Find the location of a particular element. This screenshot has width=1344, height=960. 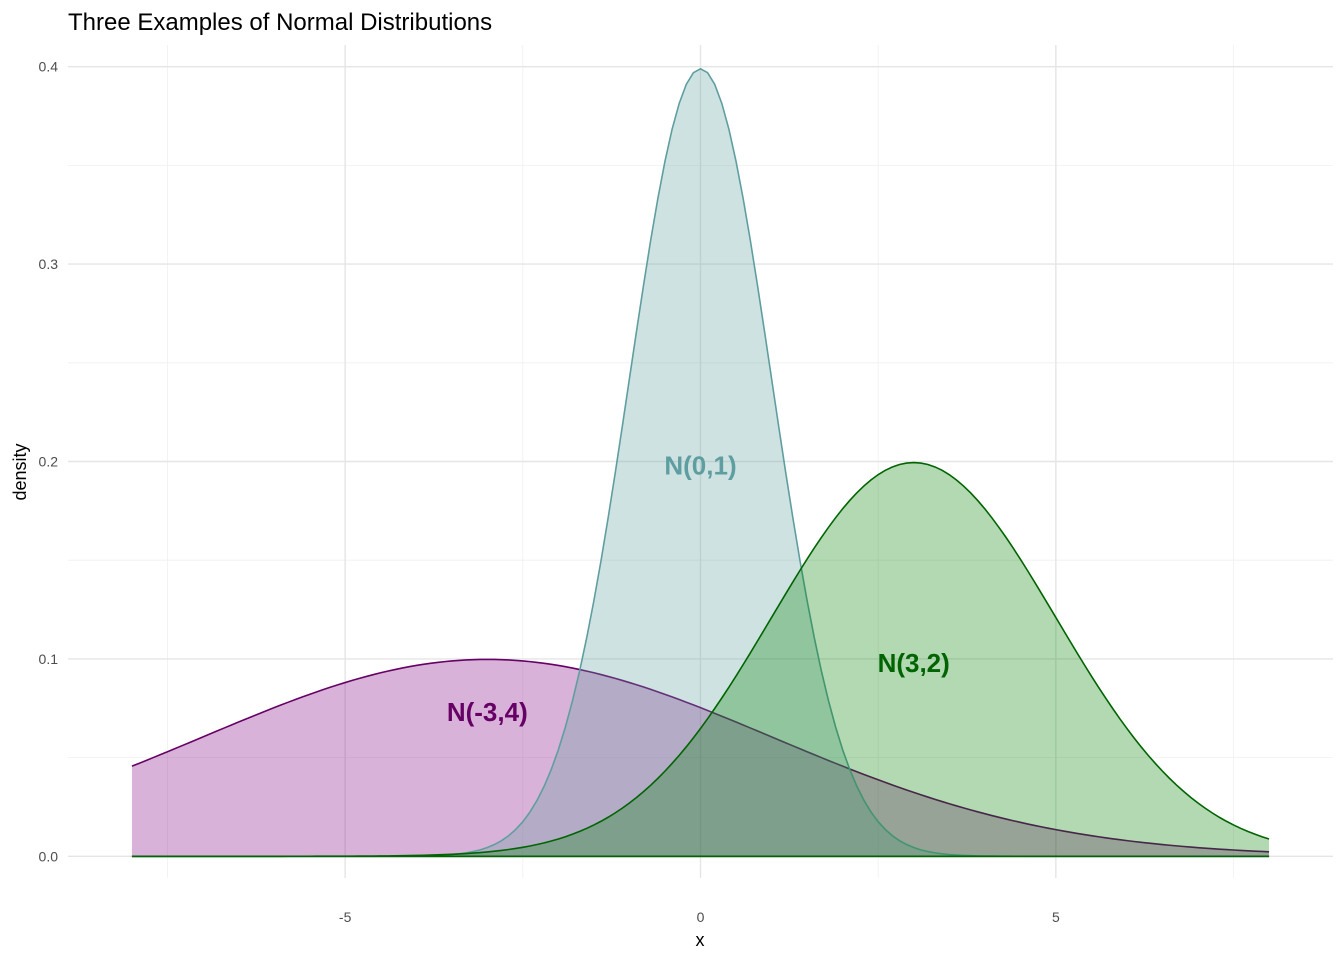

y-tick-label: 0.1 is located at coordinates (49, 659).